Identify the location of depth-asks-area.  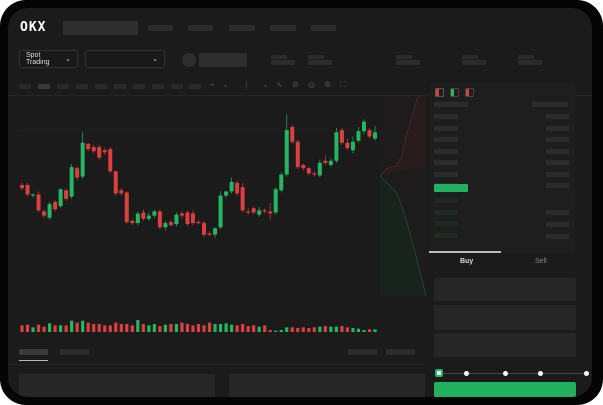
(403, 136).